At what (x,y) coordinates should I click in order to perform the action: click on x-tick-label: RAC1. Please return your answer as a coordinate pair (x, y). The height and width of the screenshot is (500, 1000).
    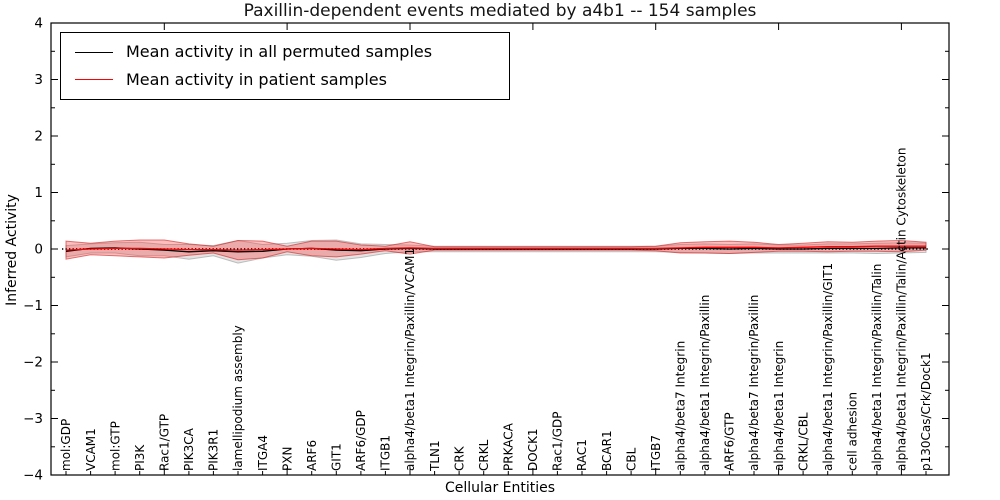
    Looking at the image, I should click on (582, 455).